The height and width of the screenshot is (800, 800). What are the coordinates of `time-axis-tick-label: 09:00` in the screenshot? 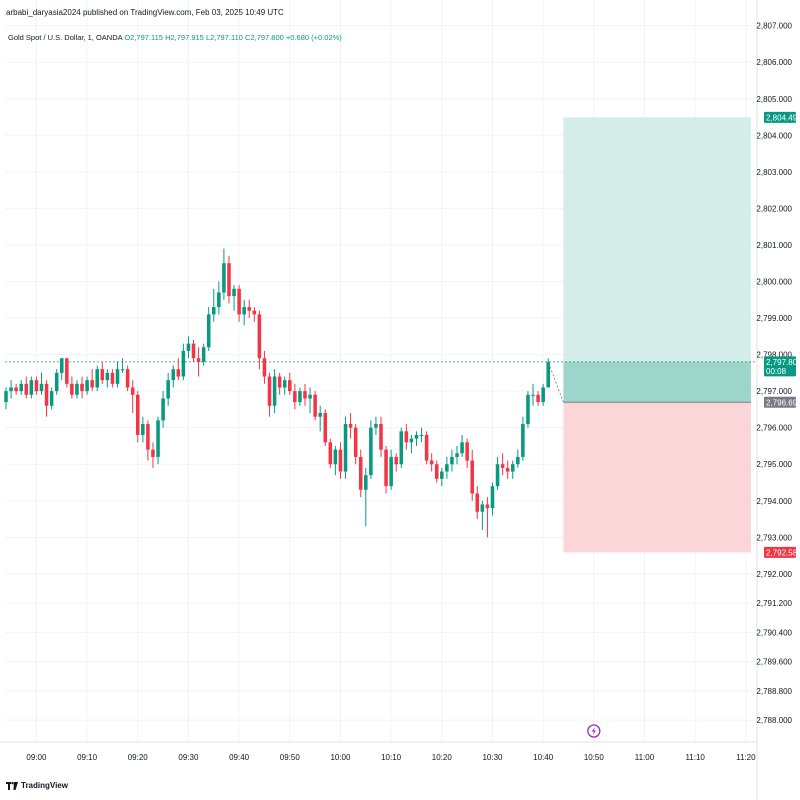 It's located at (36, 757).